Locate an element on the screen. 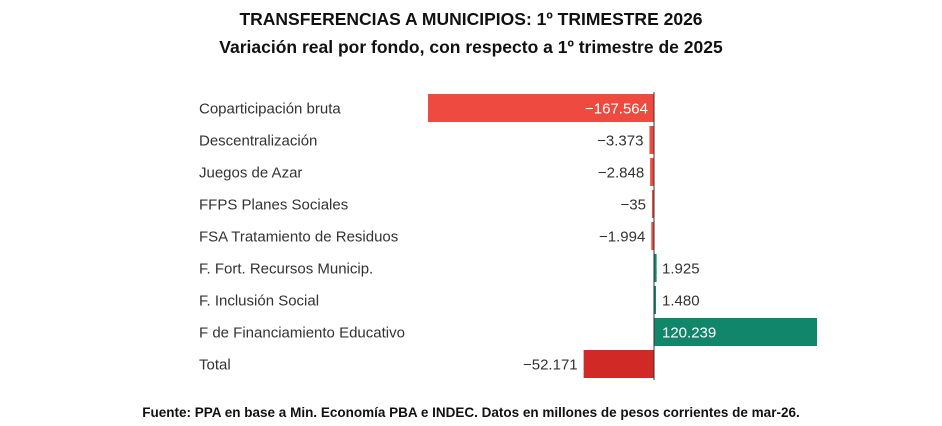 The width and height of the screenshot is (942, 426). bar-ffps-planes-sociales is located at coordinates (653, 204).